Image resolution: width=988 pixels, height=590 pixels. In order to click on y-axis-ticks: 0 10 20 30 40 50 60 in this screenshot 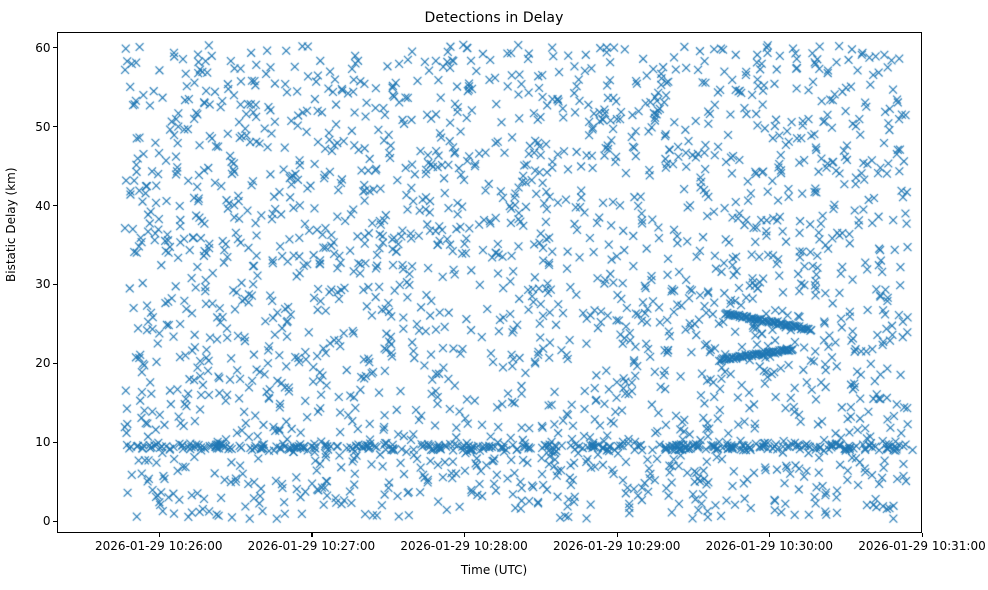, I will do `click(28, 295)`.